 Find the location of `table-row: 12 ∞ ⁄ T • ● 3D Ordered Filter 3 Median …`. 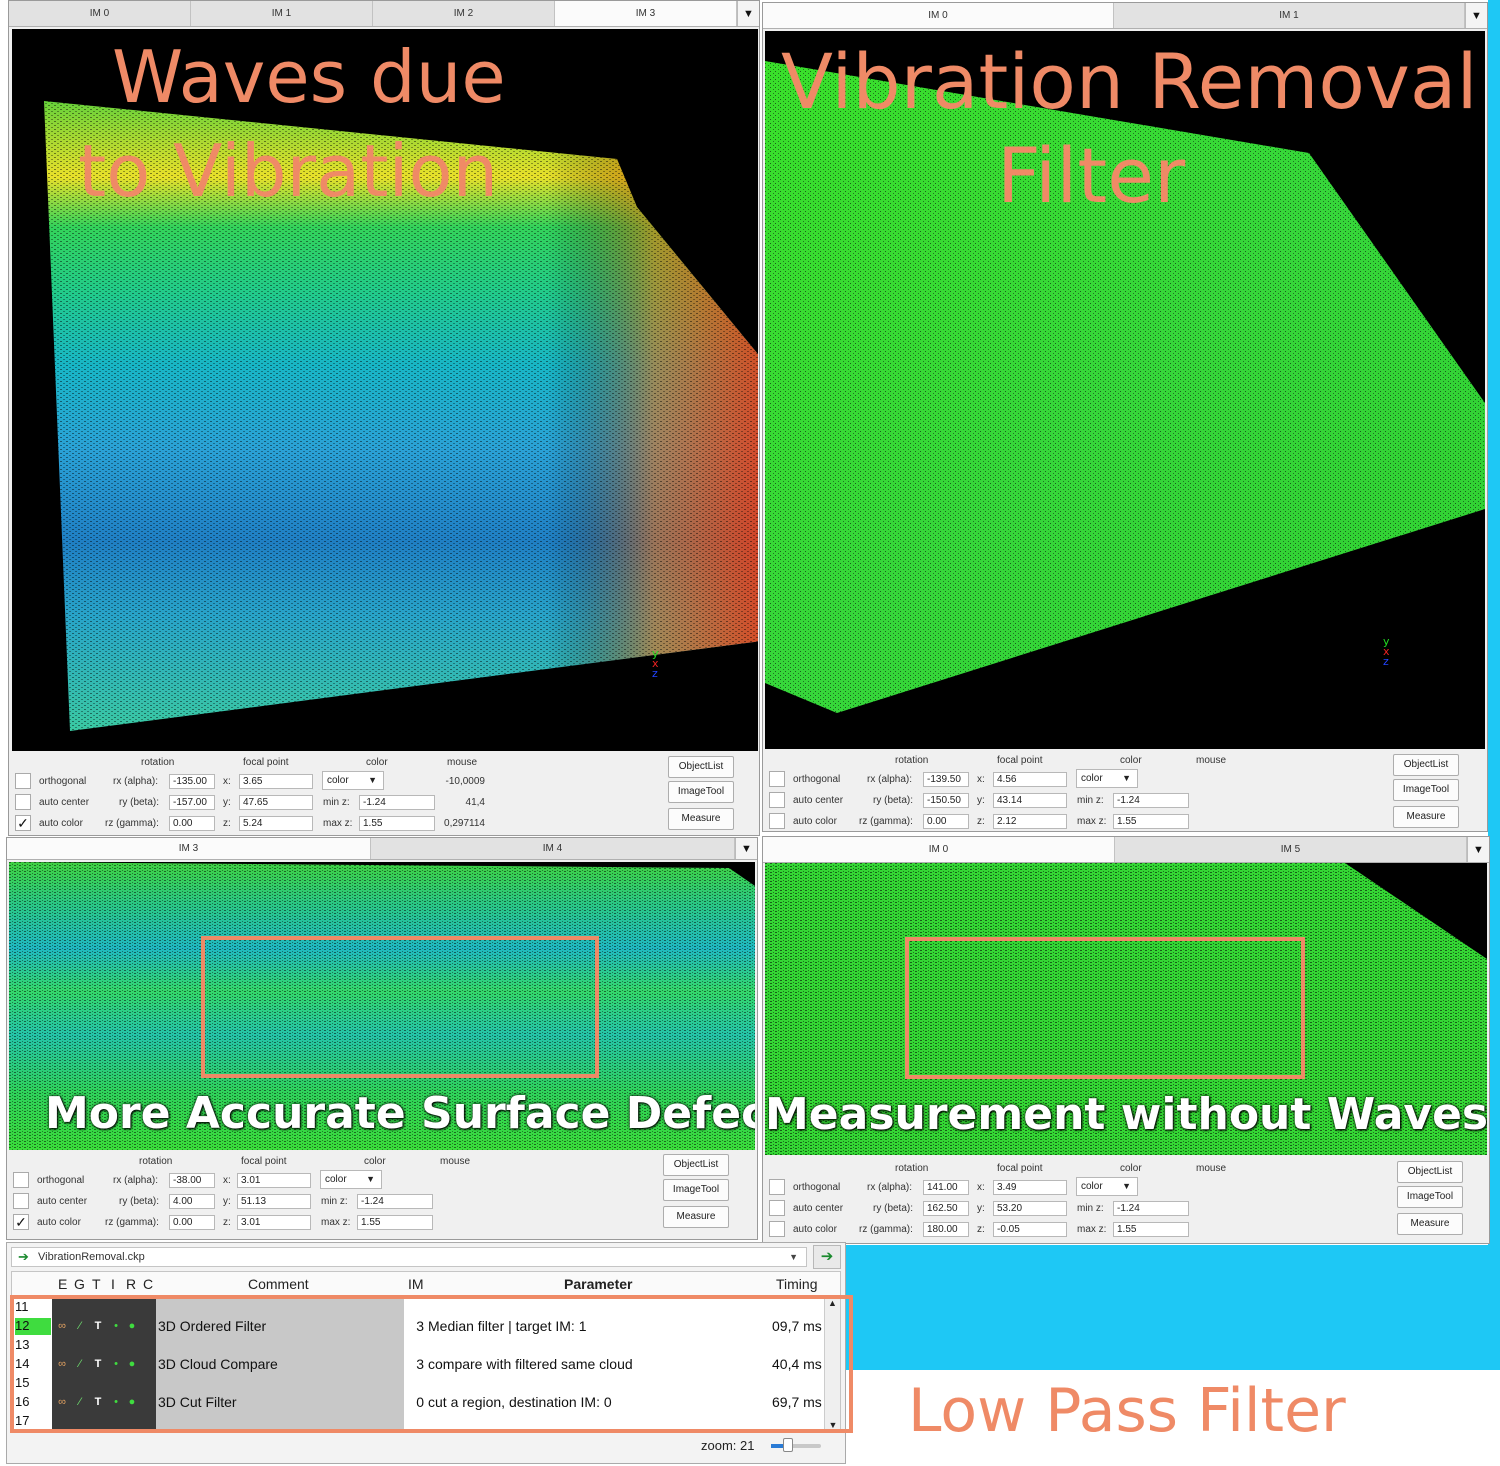

table-row: 12 ∞ ⁄ T • ● 3D Ordered Filter 3 Median … is located at coordinates (418, 1326).